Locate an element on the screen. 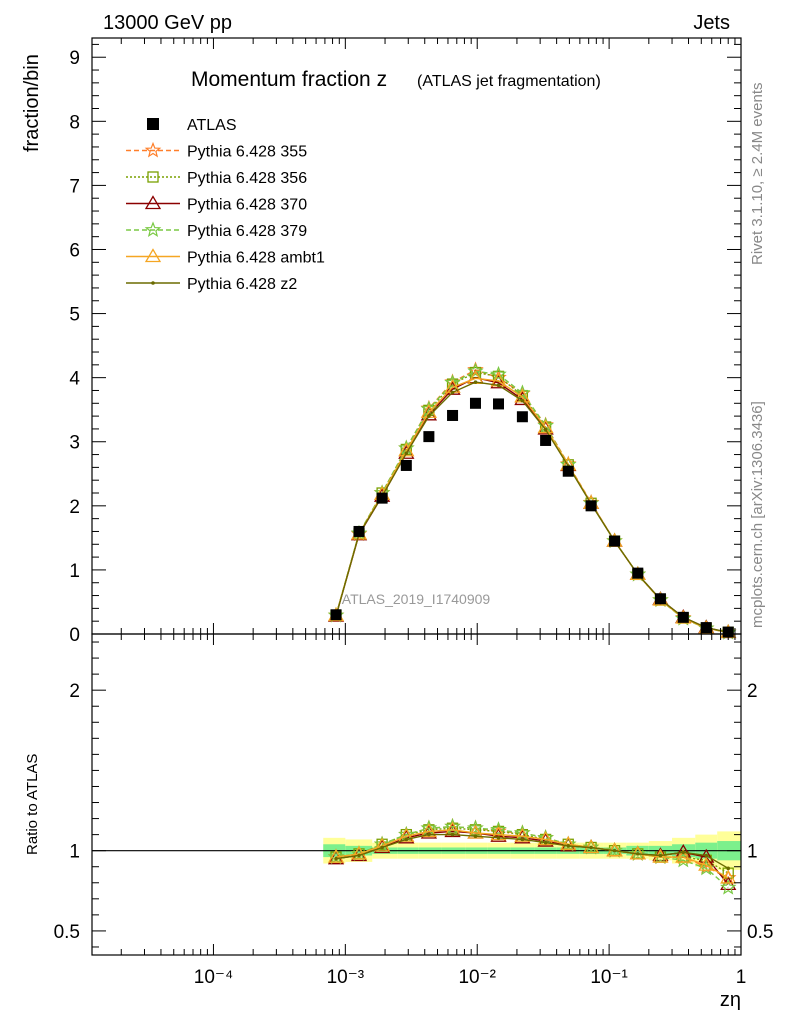  main-ylabel: fraction/bin is located at coordinates (32, 103).